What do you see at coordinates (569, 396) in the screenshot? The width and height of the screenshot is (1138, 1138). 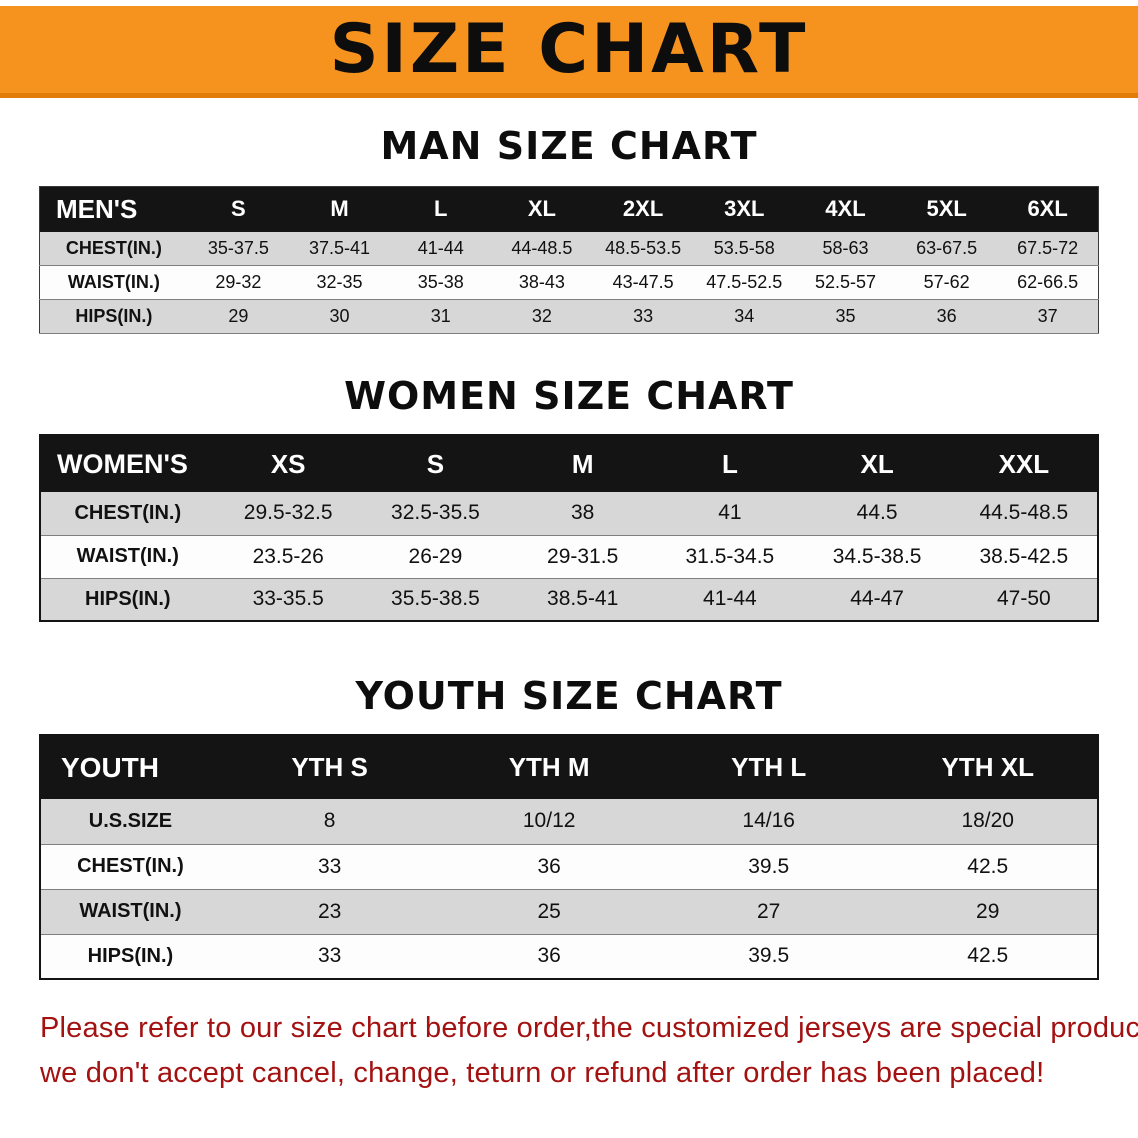 I see `women-size-chart-title: WOMEN SIZE CHART` at bounding box center [569, 396].